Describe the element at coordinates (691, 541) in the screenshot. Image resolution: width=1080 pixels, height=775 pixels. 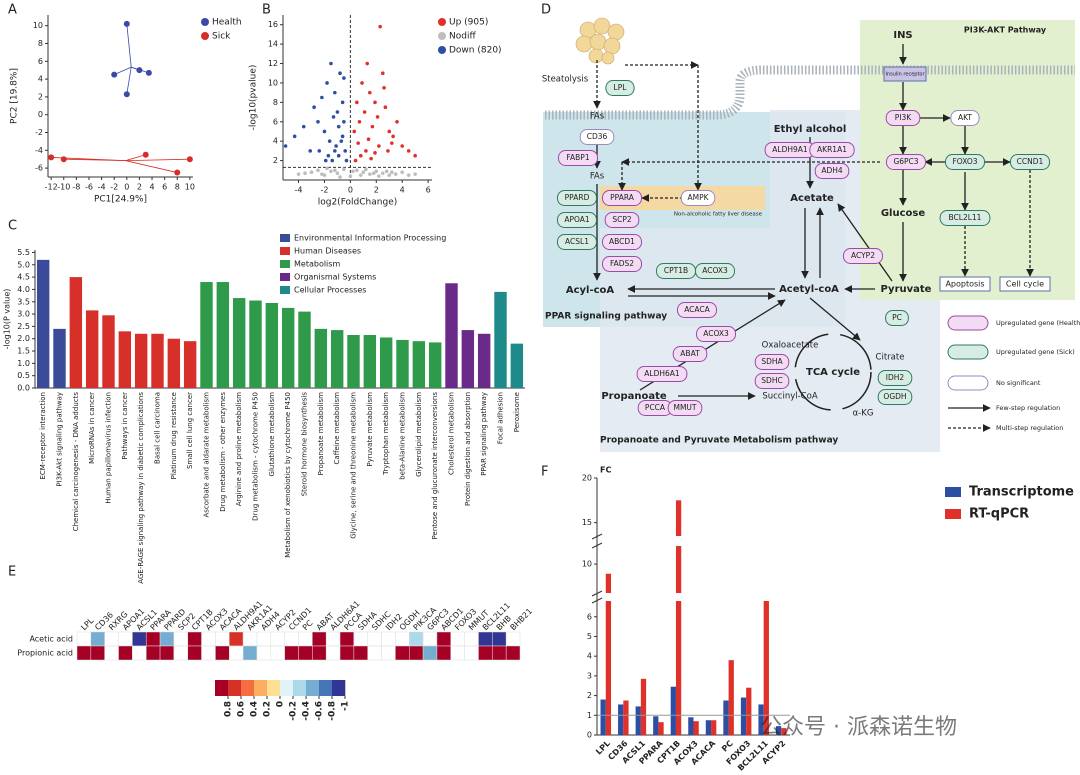
I see `axis-break-gap` at that location.